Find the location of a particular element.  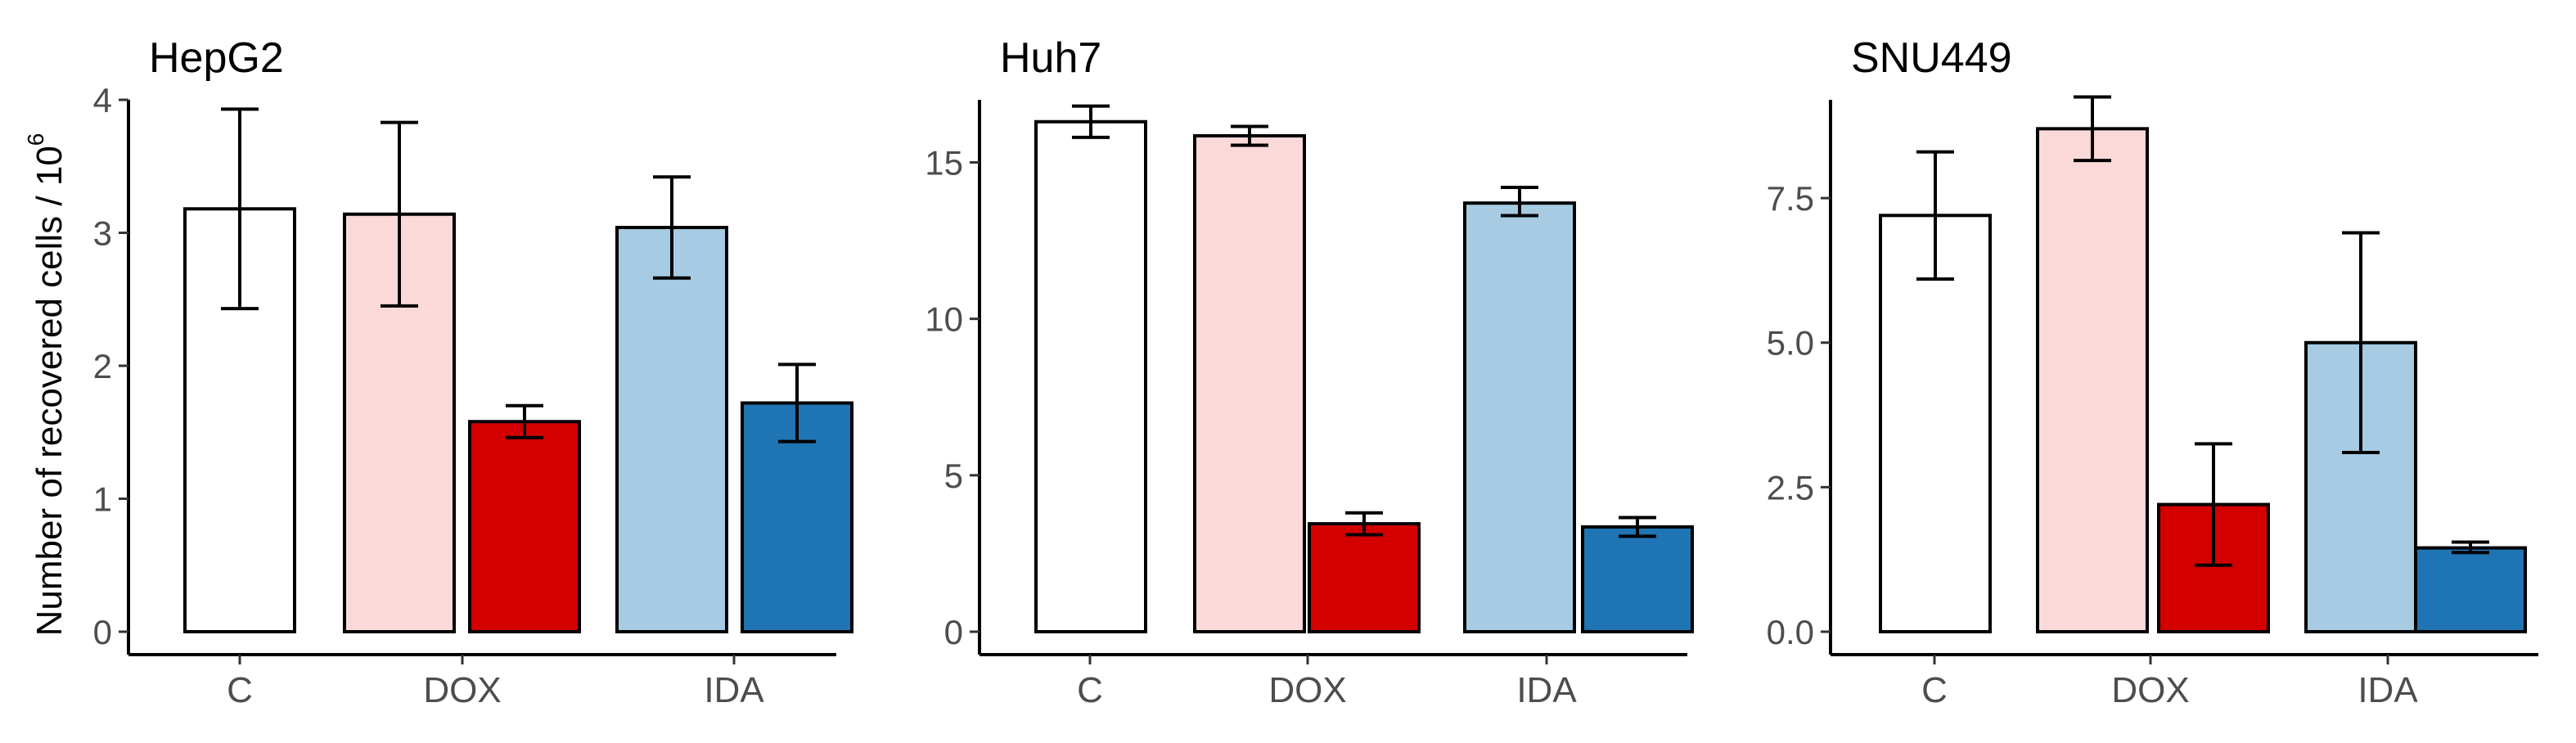

y-tick-label: 3 is located at coordinates (102, 233).